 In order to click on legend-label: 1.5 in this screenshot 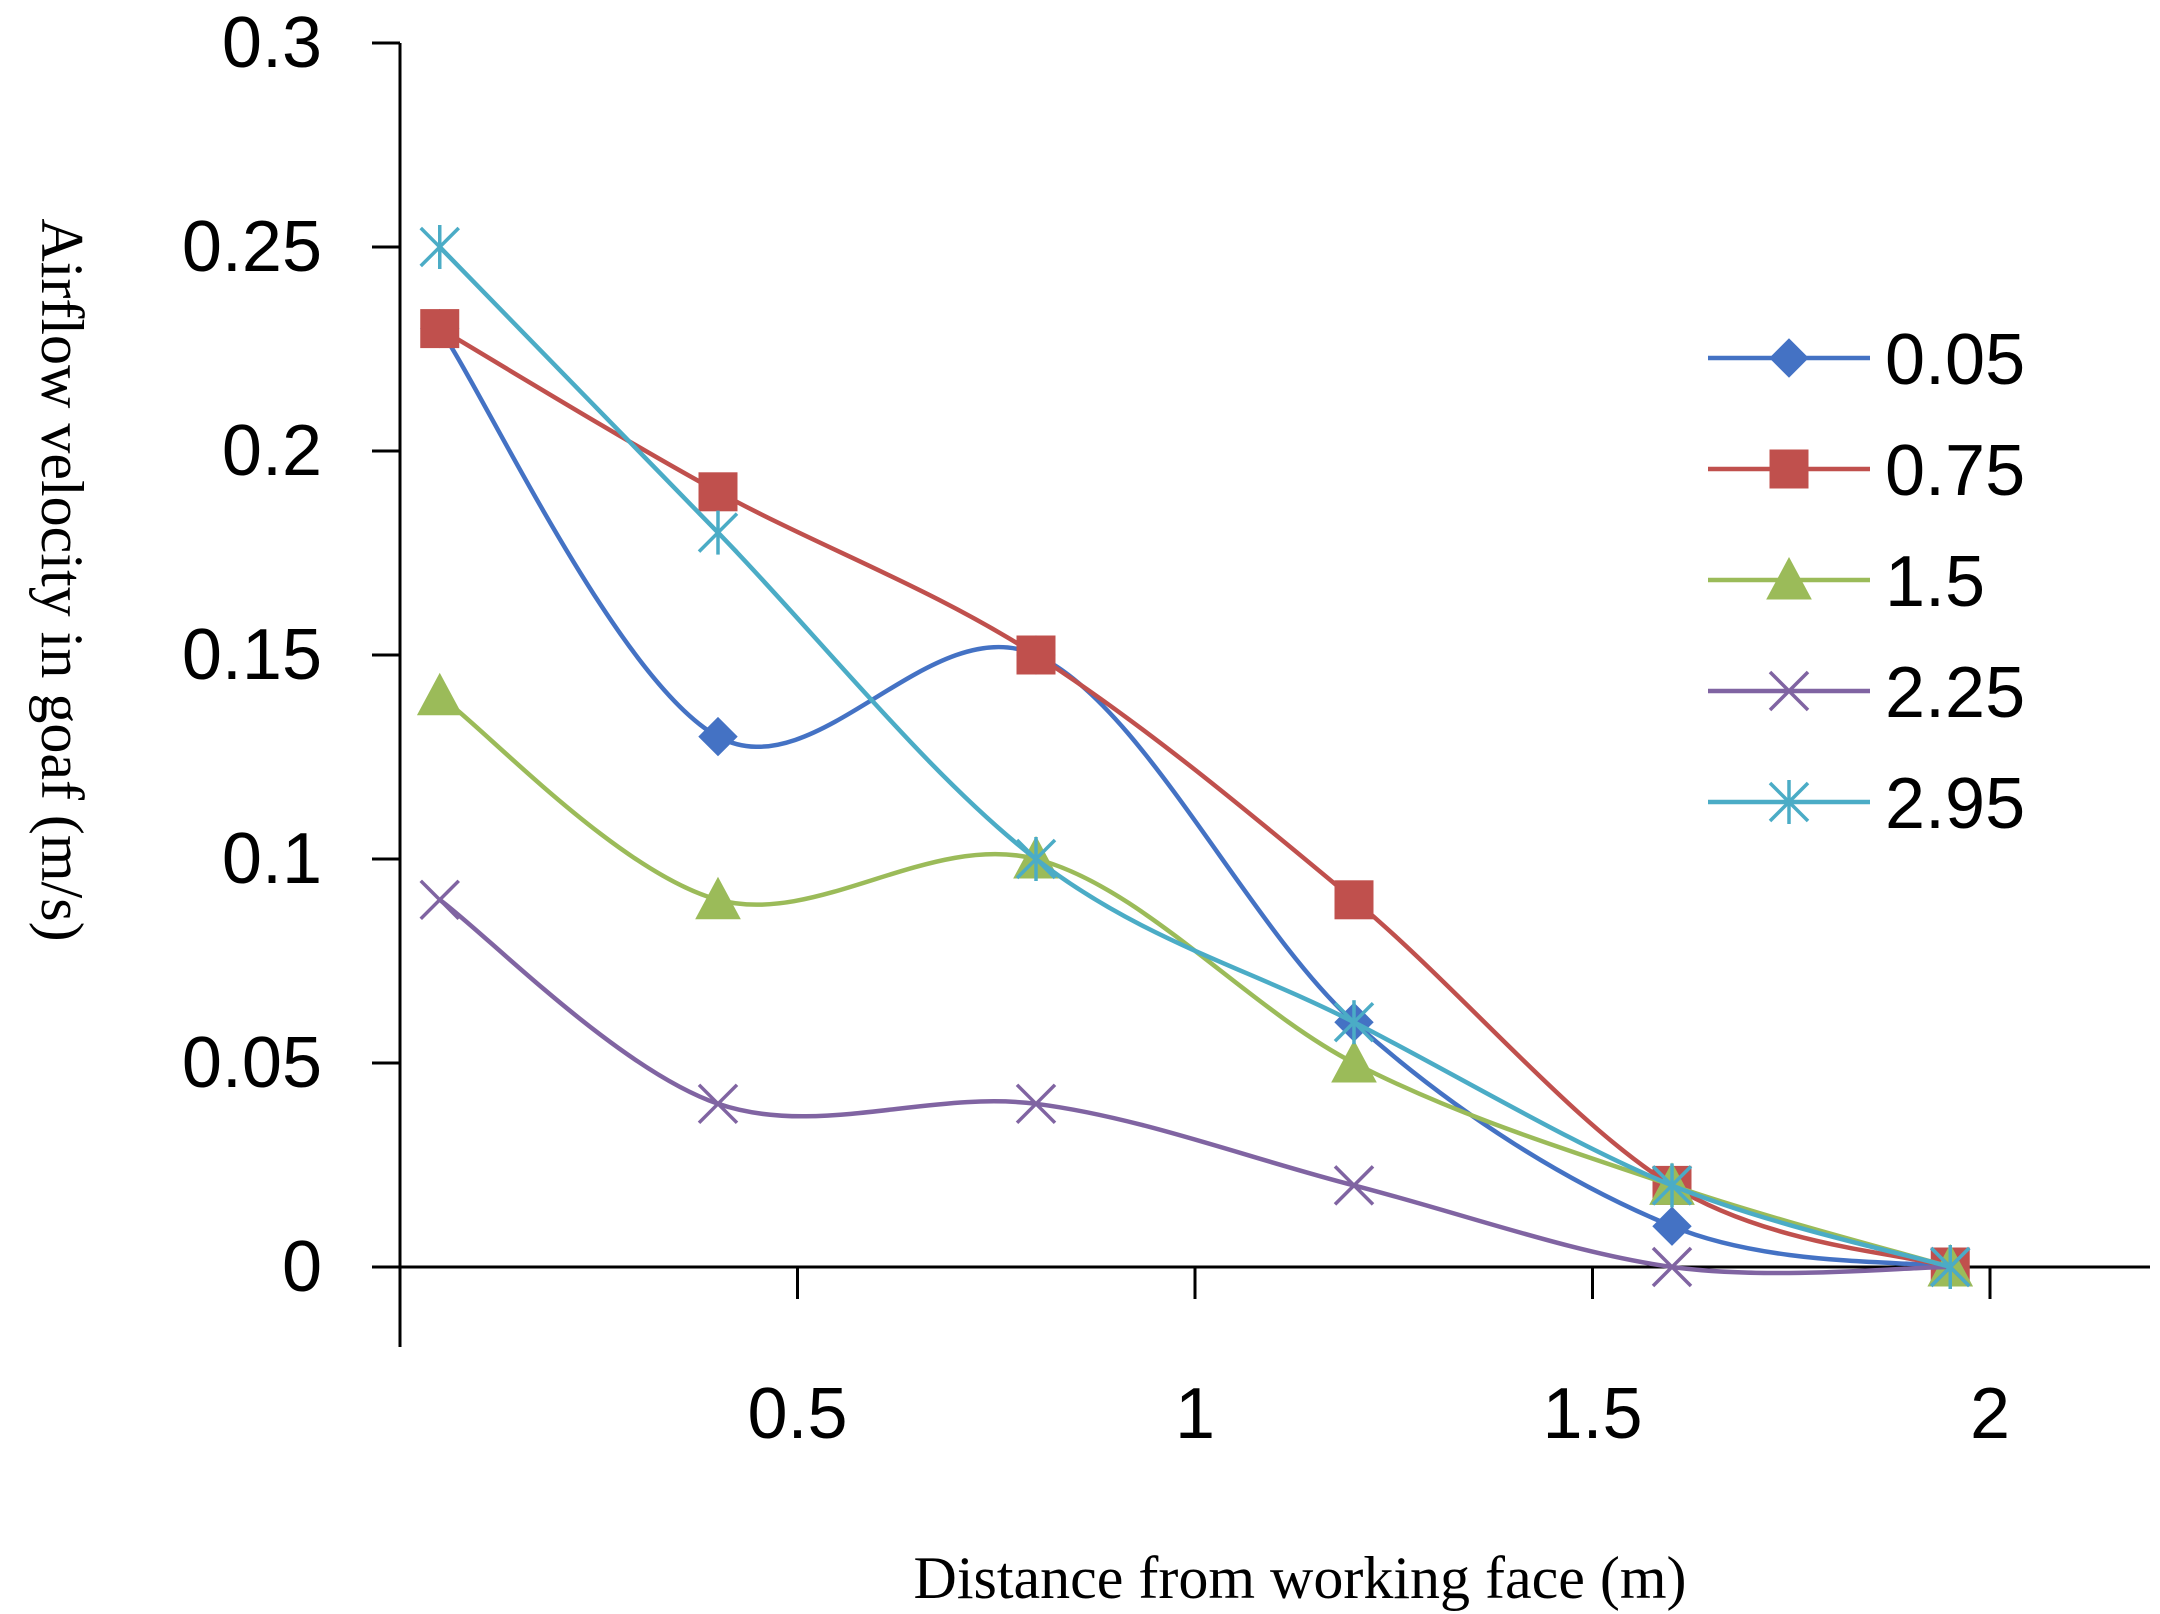, I will do `click(1935, 582)`.